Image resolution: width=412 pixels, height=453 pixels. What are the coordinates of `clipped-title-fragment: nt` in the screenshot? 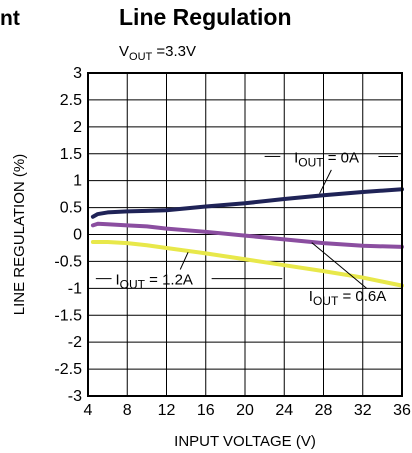 It's located at (10, 18).